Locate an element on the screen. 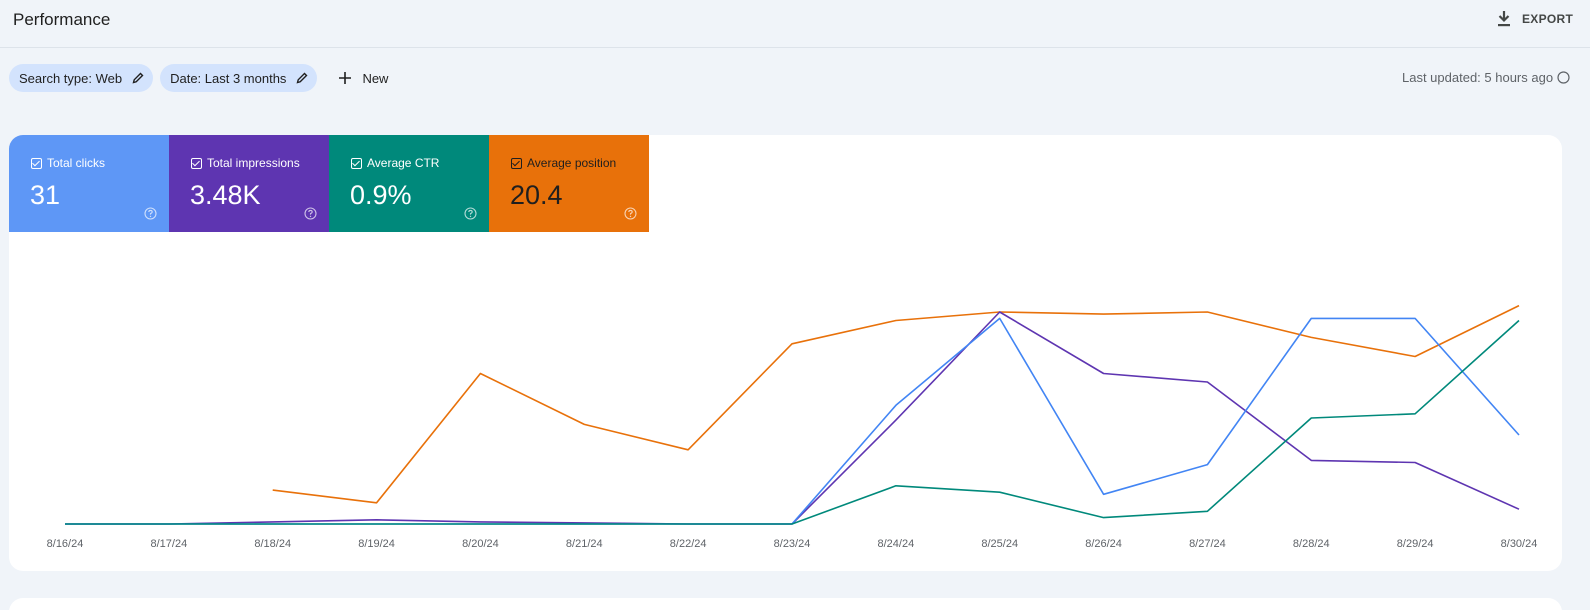 The width and height of the screenshot is (1590, 610). x-tick-label: 8/24/24 is located at coordinates (896, 544).